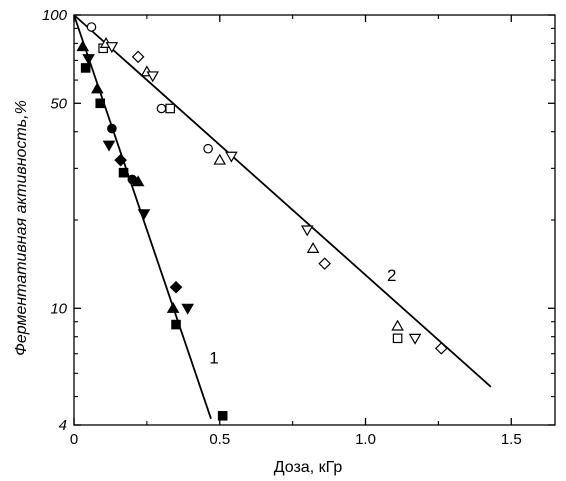 The width and height of the screenshot is (566, 481). What do you see at coordinates (58, 103) in the screenshot?
I see `y-tick-label: 50` at bounding box center [58, 103].